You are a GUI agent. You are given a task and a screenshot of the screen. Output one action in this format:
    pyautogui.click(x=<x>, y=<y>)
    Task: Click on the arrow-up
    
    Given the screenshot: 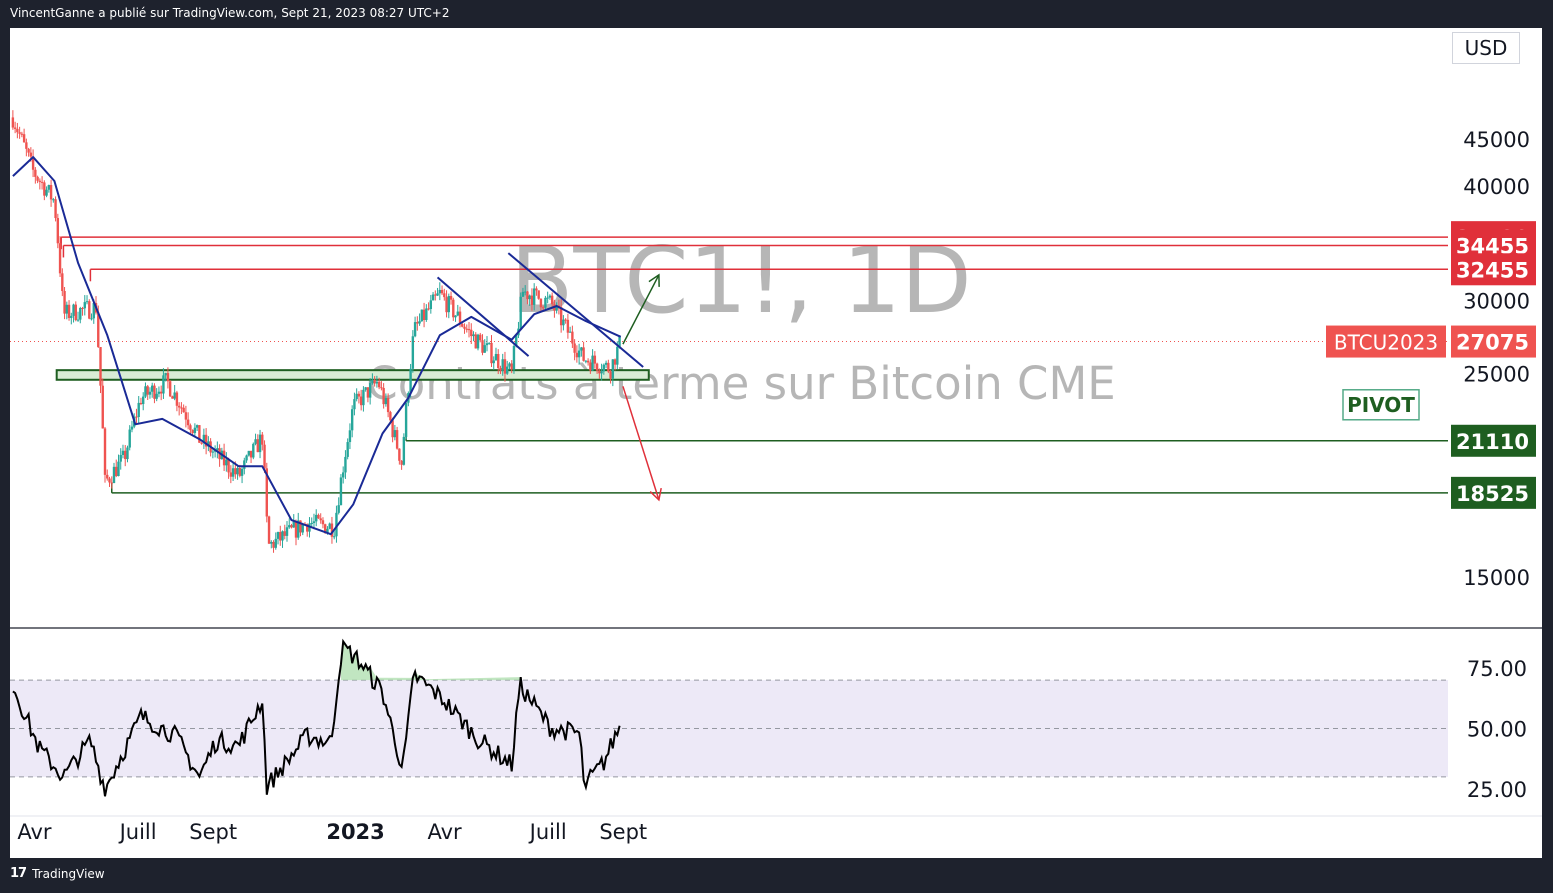 What is the action you would take?
    pyautogui.click(x=641, y=309)
    